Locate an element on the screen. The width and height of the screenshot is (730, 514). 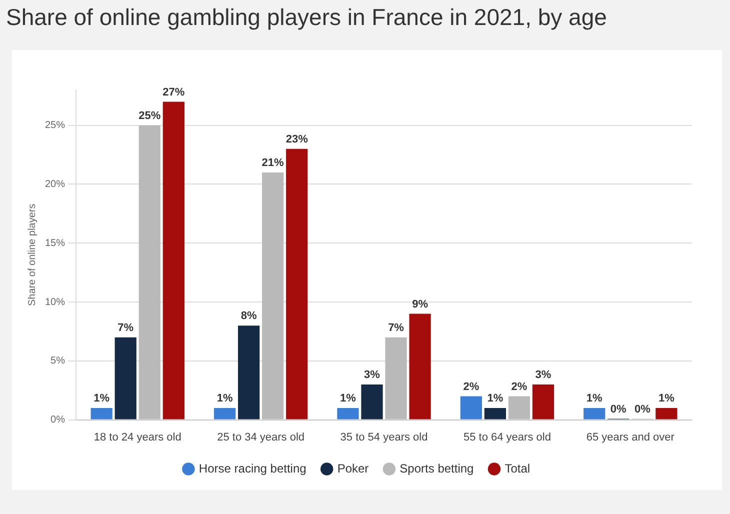
y-tick-label: 20% is located at coordinates (55, 184).